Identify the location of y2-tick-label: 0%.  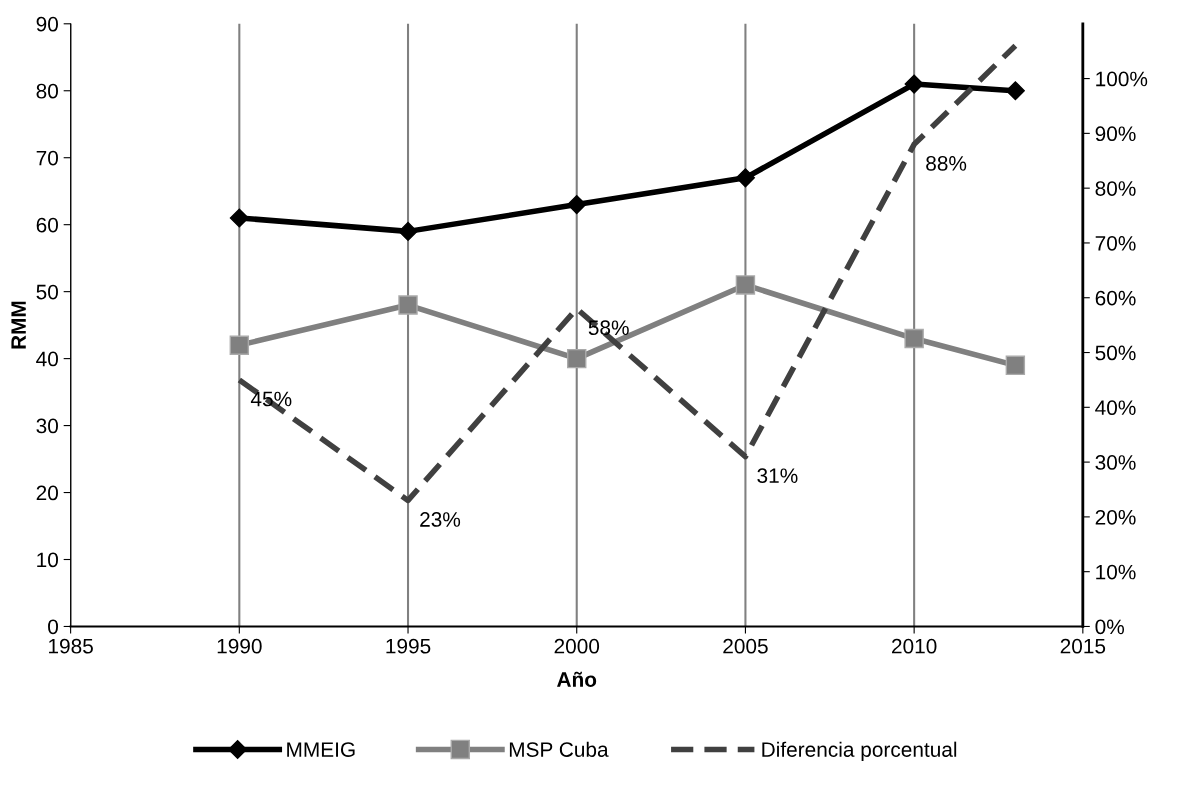
(1110, 627).